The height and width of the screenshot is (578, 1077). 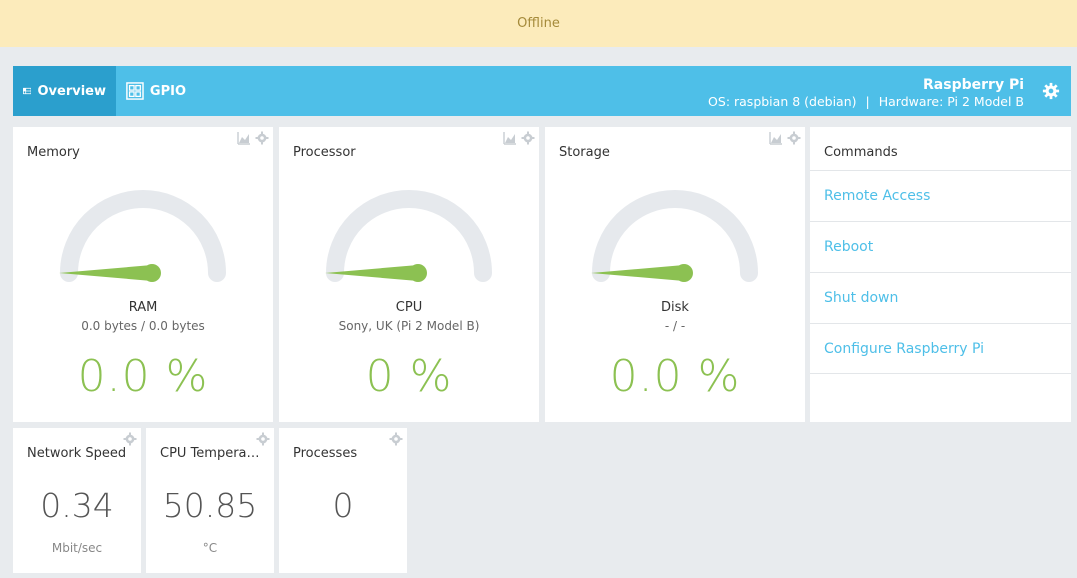 I want to click on network-speed-value: 0.34, so click(x=77, y=505).